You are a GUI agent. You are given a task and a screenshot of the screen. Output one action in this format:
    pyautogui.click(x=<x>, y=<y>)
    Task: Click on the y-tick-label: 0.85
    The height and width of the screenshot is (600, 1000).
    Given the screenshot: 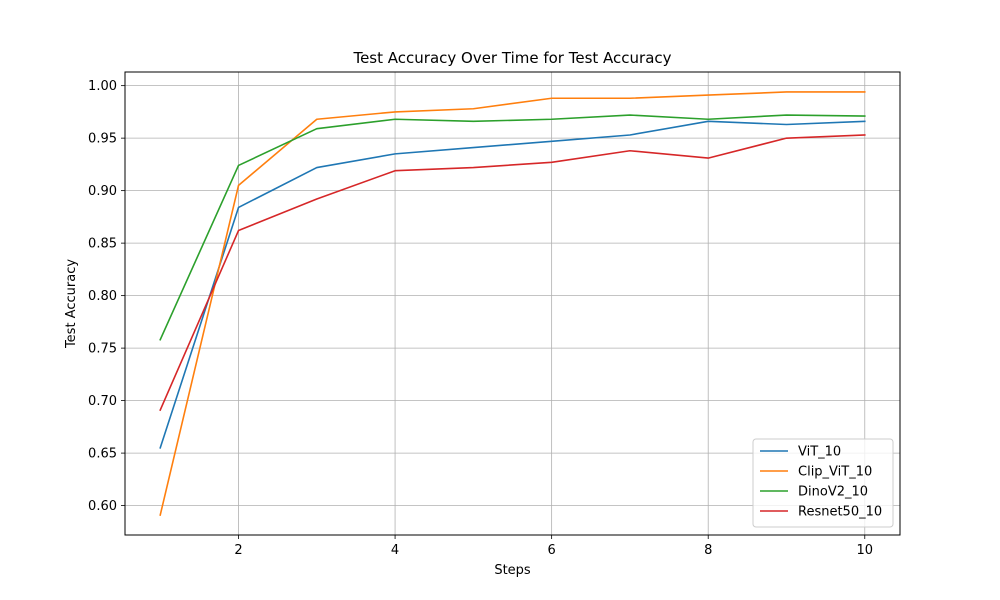 What is the action you would take?
    pyautogui.click(x=102, y=244)
    